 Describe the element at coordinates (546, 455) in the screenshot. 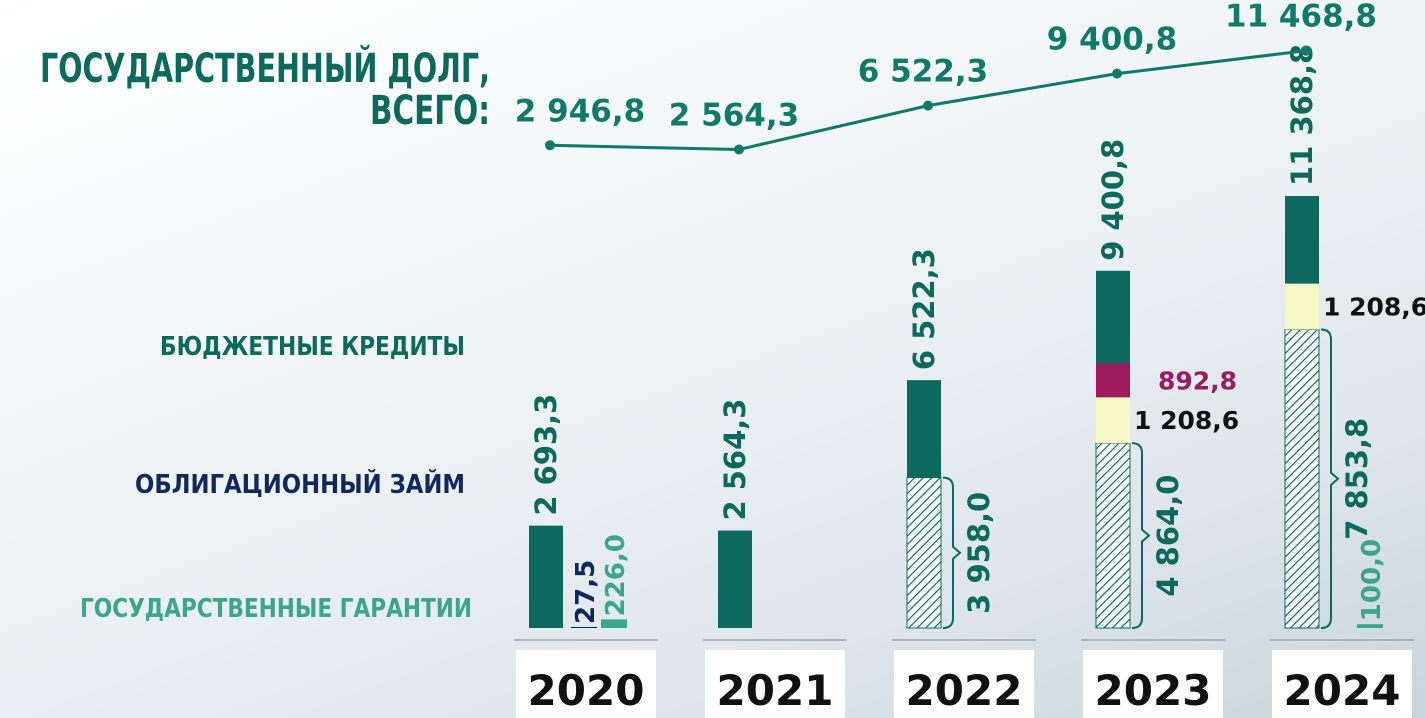

I see `bar-label: 2 693,3` at that location.